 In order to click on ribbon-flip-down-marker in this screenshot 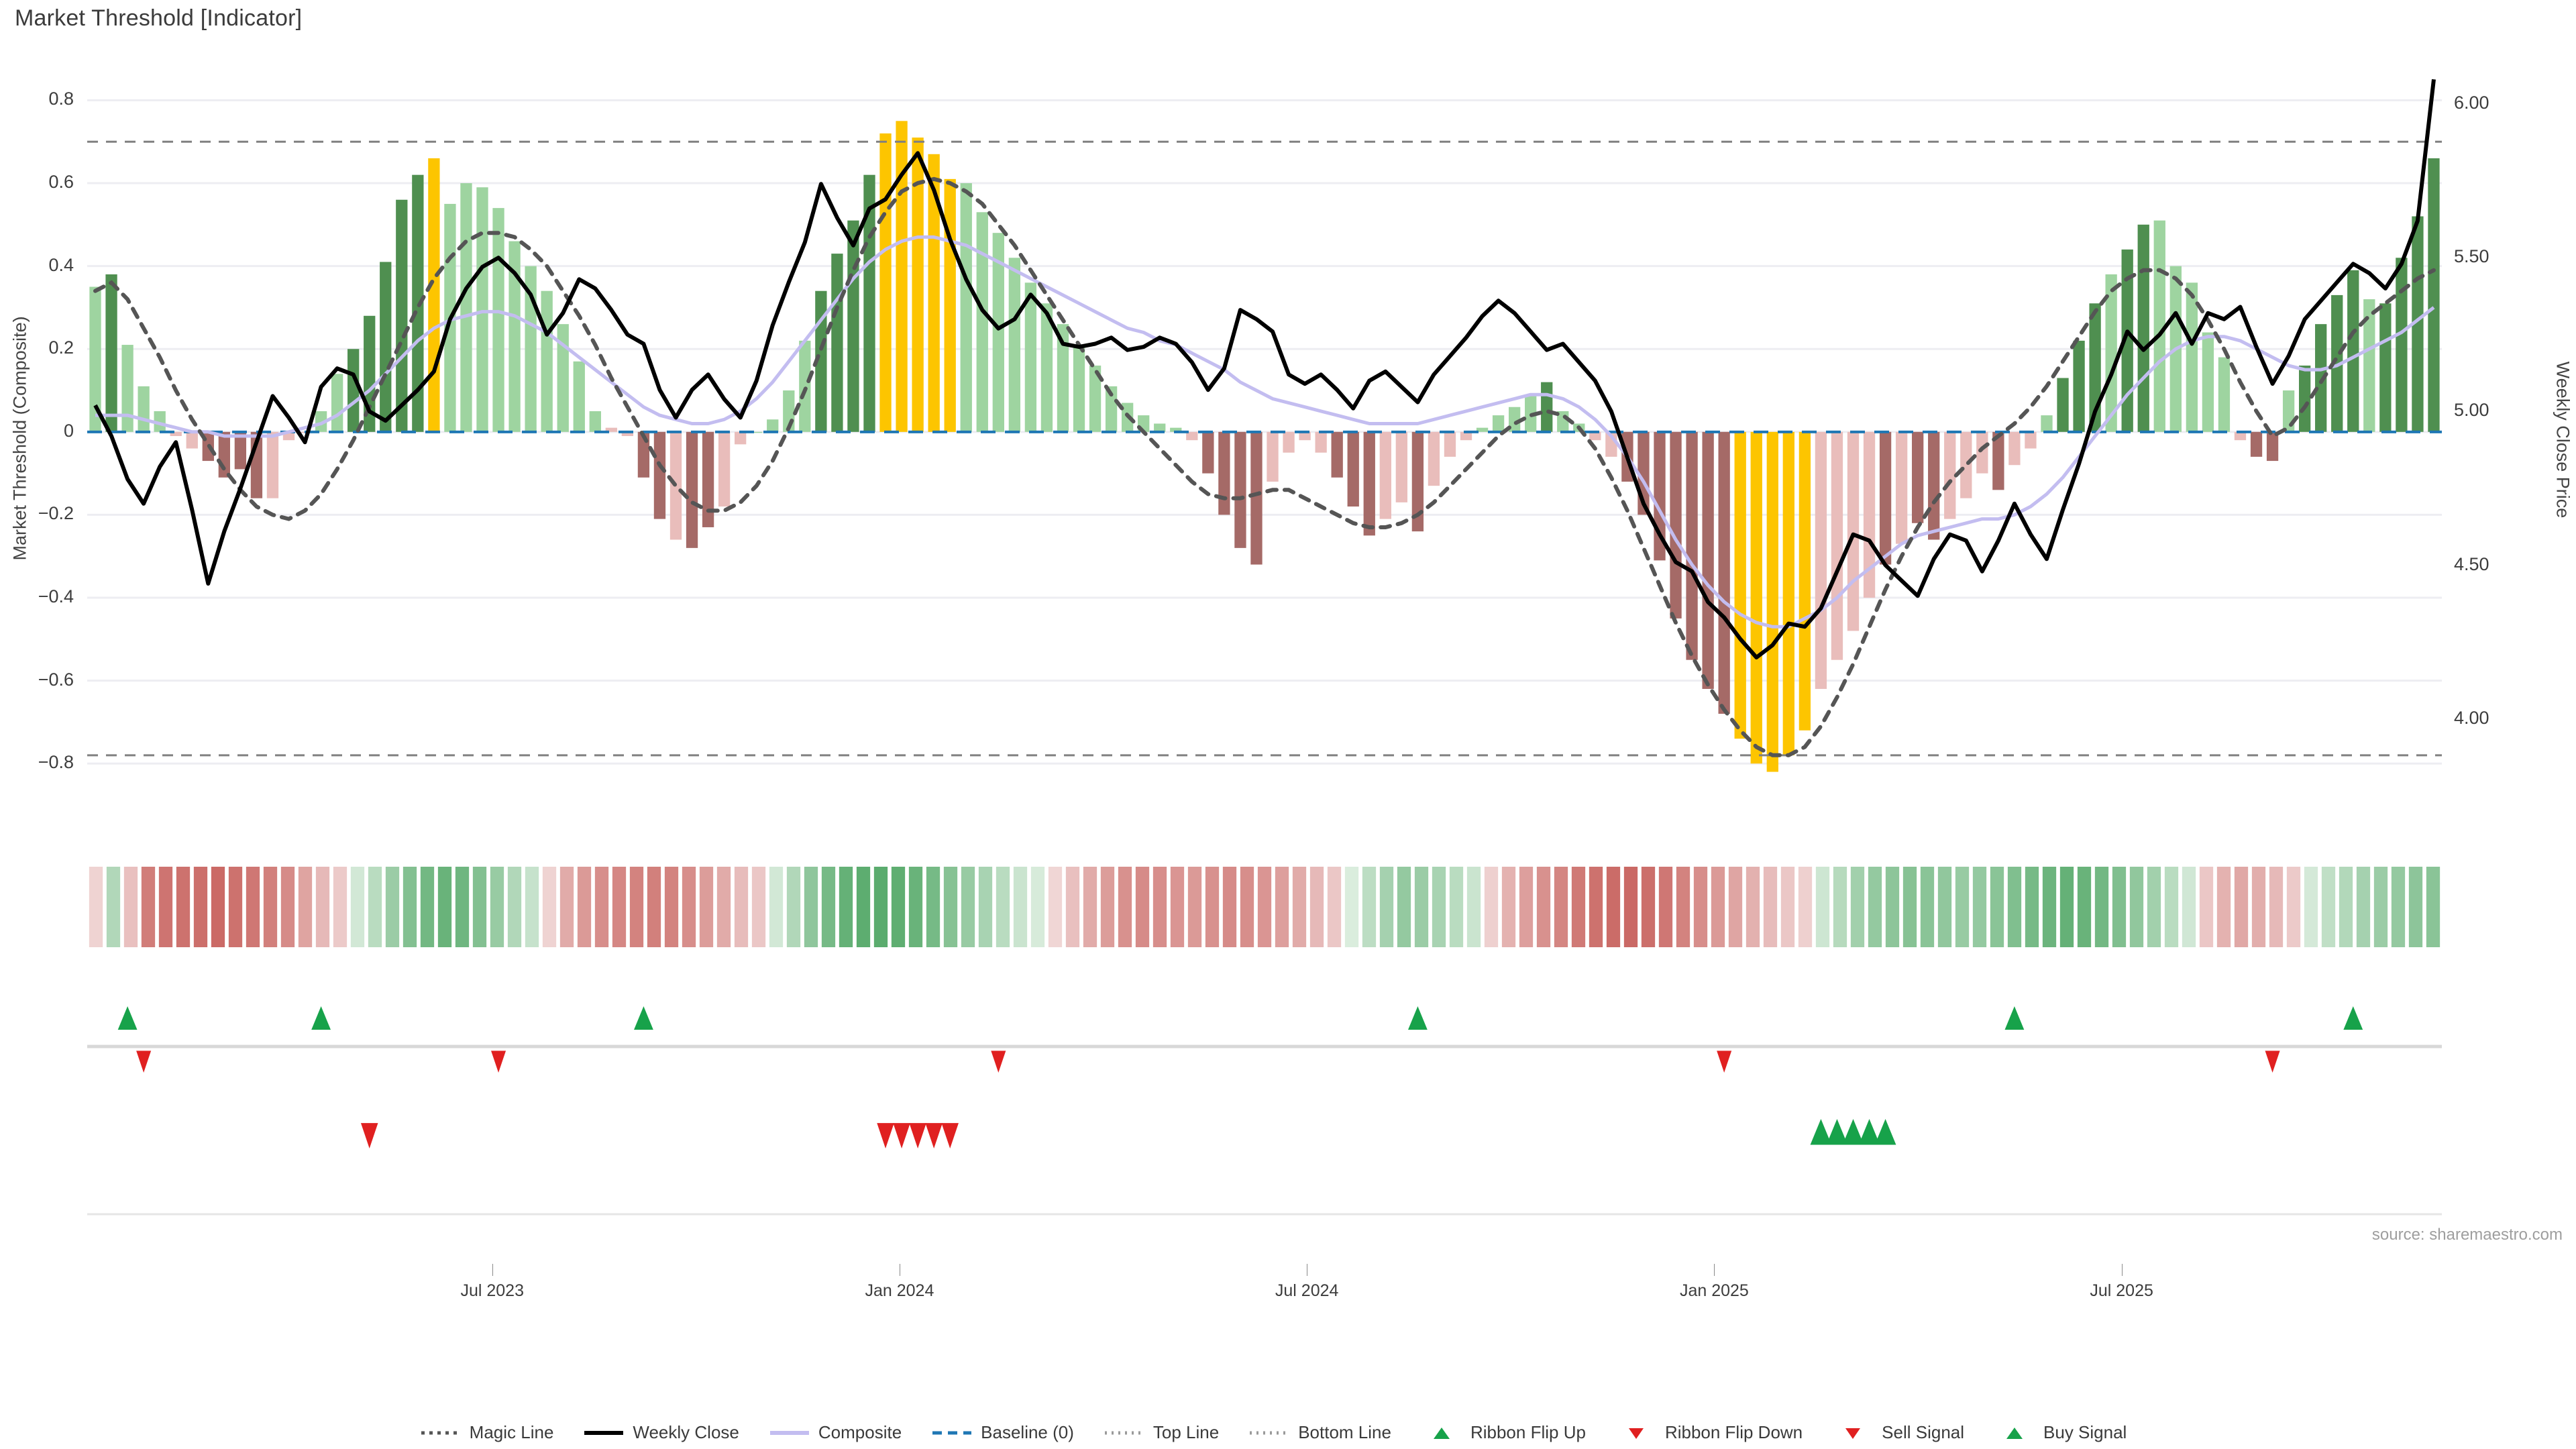, I will do `click(498, 1062)`.